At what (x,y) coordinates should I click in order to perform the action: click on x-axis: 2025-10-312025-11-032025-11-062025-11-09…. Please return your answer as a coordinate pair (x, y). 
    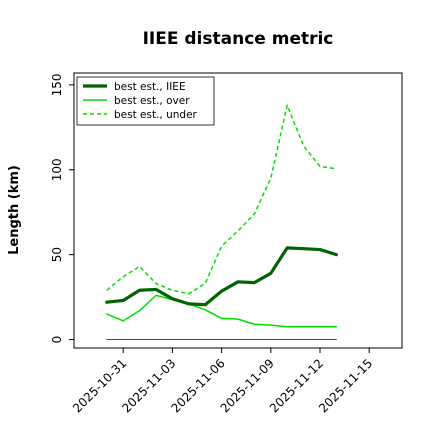
    Looking at the image, I should click on (222, 381).